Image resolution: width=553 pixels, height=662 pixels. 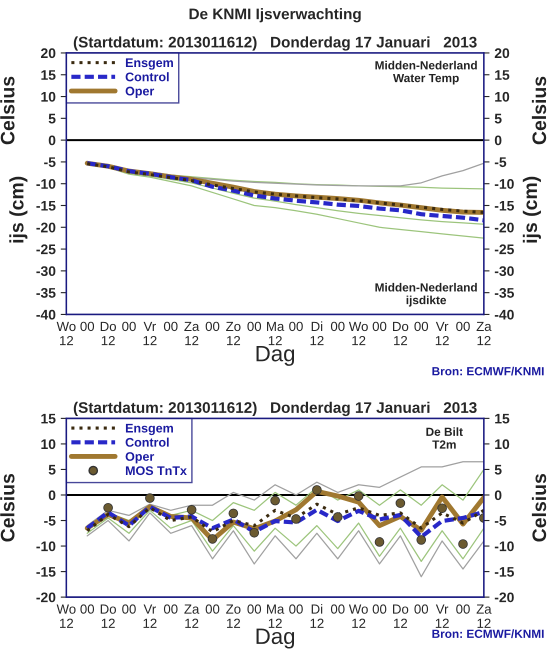 I want to click on y-tick-label: -40, so click(x=46, y=315).